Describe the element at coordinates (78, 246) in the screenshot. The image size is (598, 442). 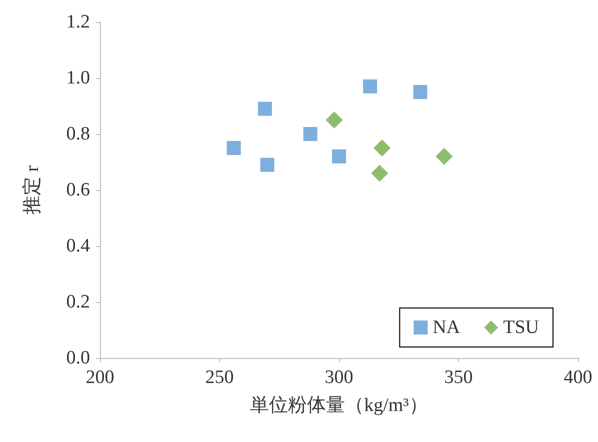
I see `y-tick-label: 0.4` at that location.